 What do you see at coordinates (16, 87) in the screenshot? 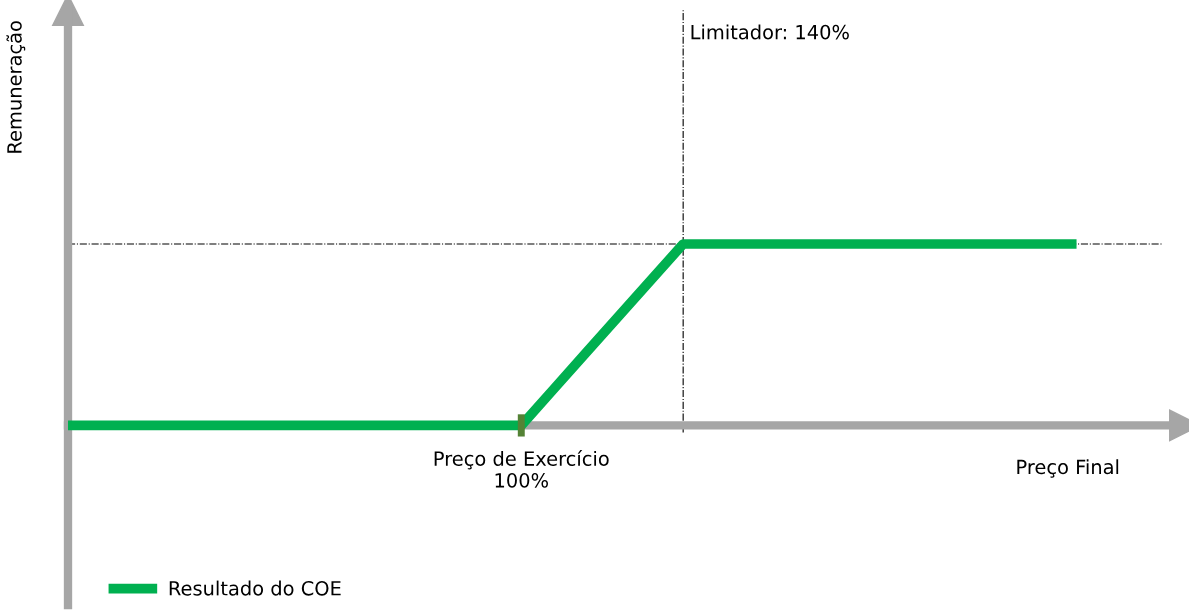
I see `y-axis-title: Remuneração` at bounding box center [16, 87].